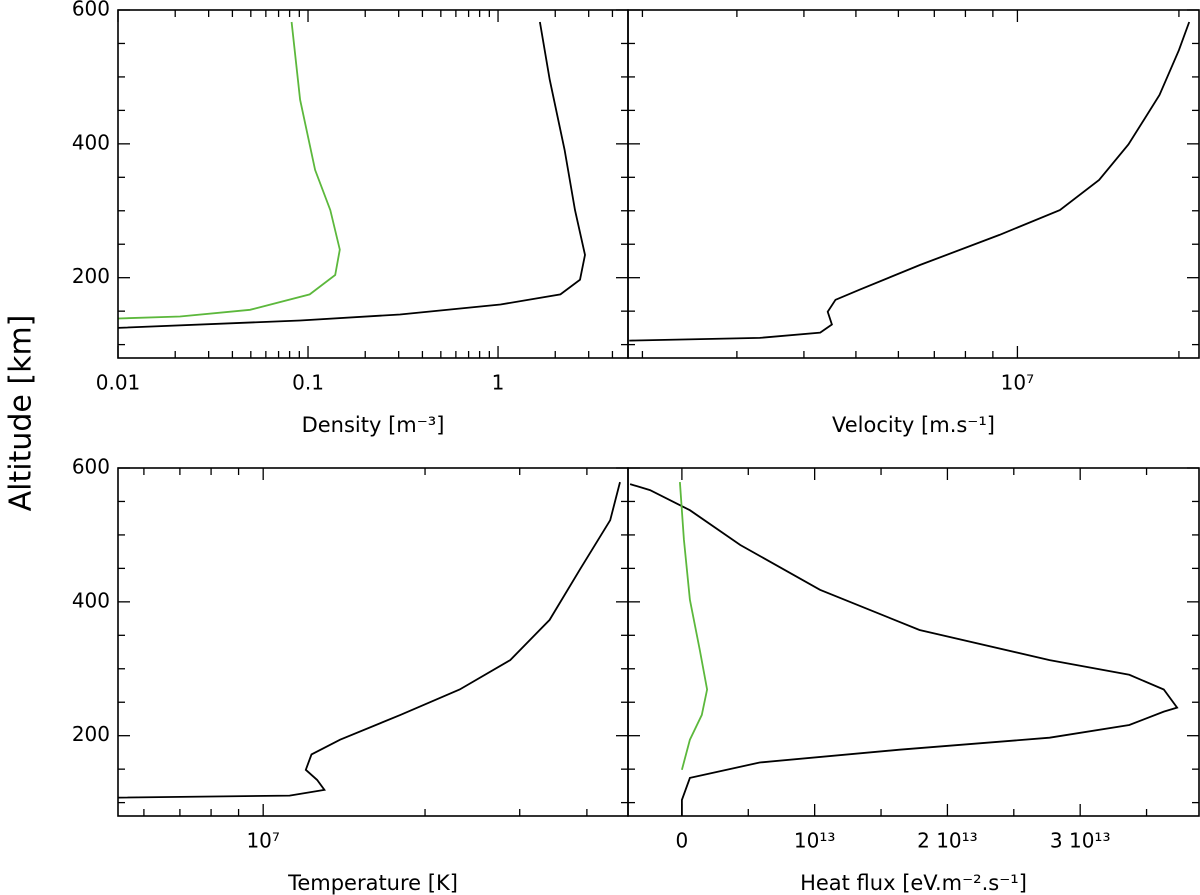 The image size is (1200, 895). Describe the element at coordinates (118, 383) in the screenshot. I see `x-tick-label: 0.01` at that location.